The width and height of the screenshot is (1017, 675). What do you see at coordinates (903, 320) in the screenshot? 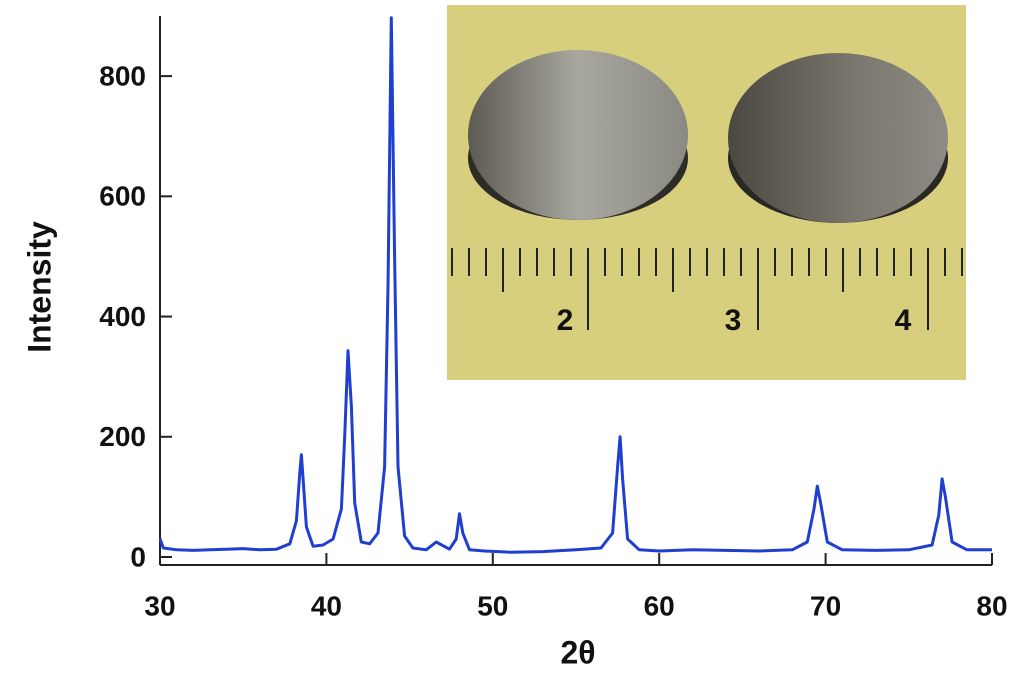
I see `ruler-label: 4` at bounding box center [903, 320].